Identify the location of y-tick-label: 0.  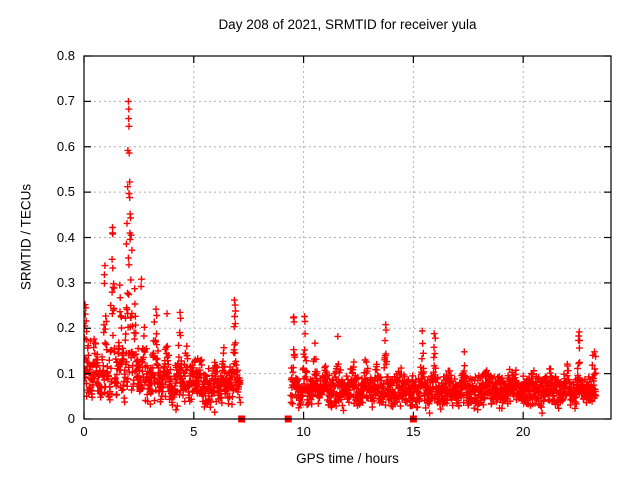
(71, 418).